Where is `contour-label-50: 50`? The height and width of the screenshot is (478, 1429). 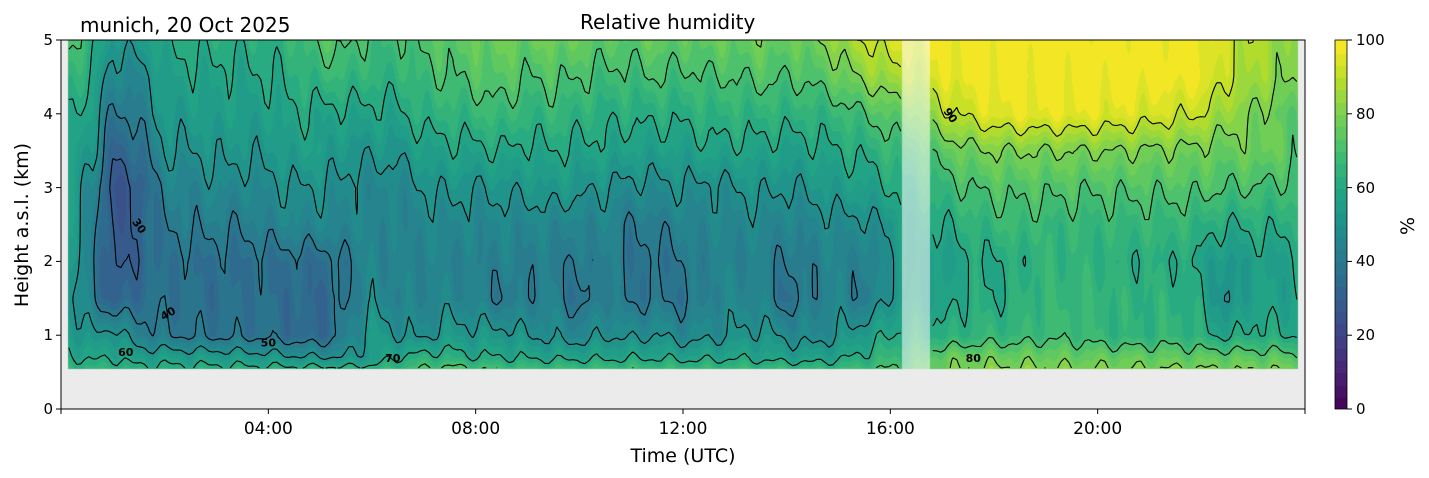
contour-label-50: 50 is located at coordinates (269, 342).